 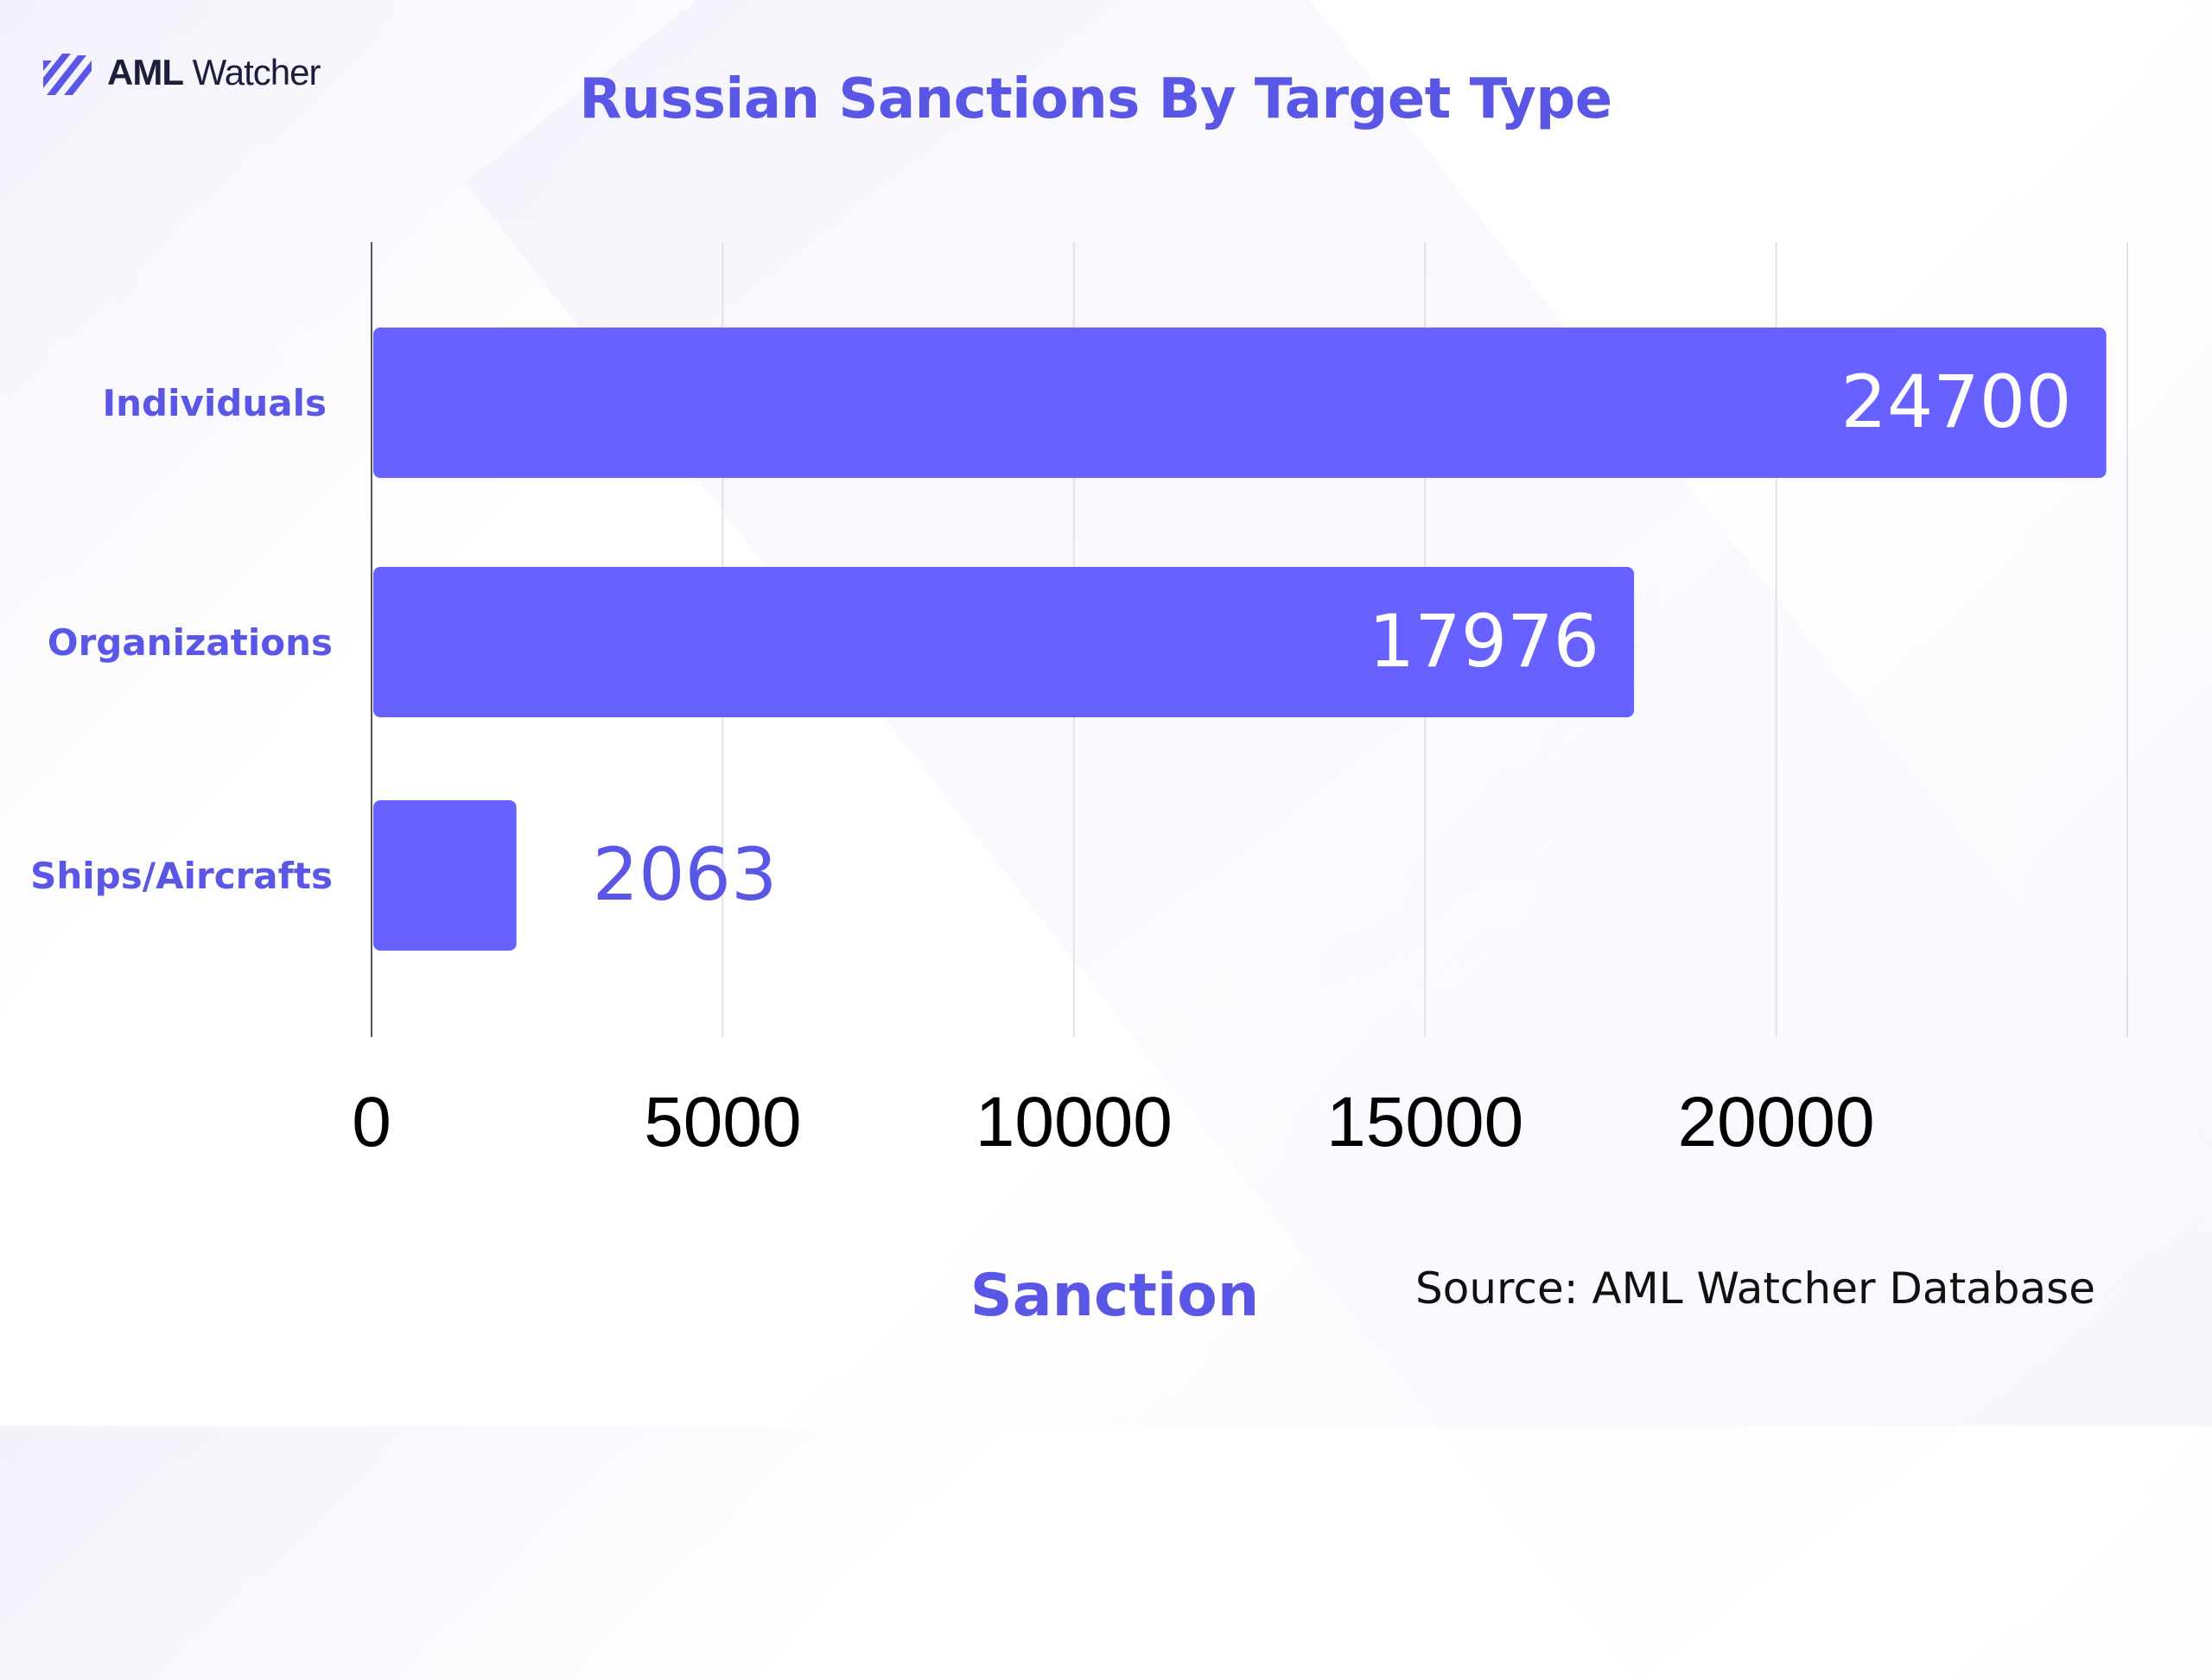 I want to click on x-tick-label: 0, so click(x=371, y=1122).